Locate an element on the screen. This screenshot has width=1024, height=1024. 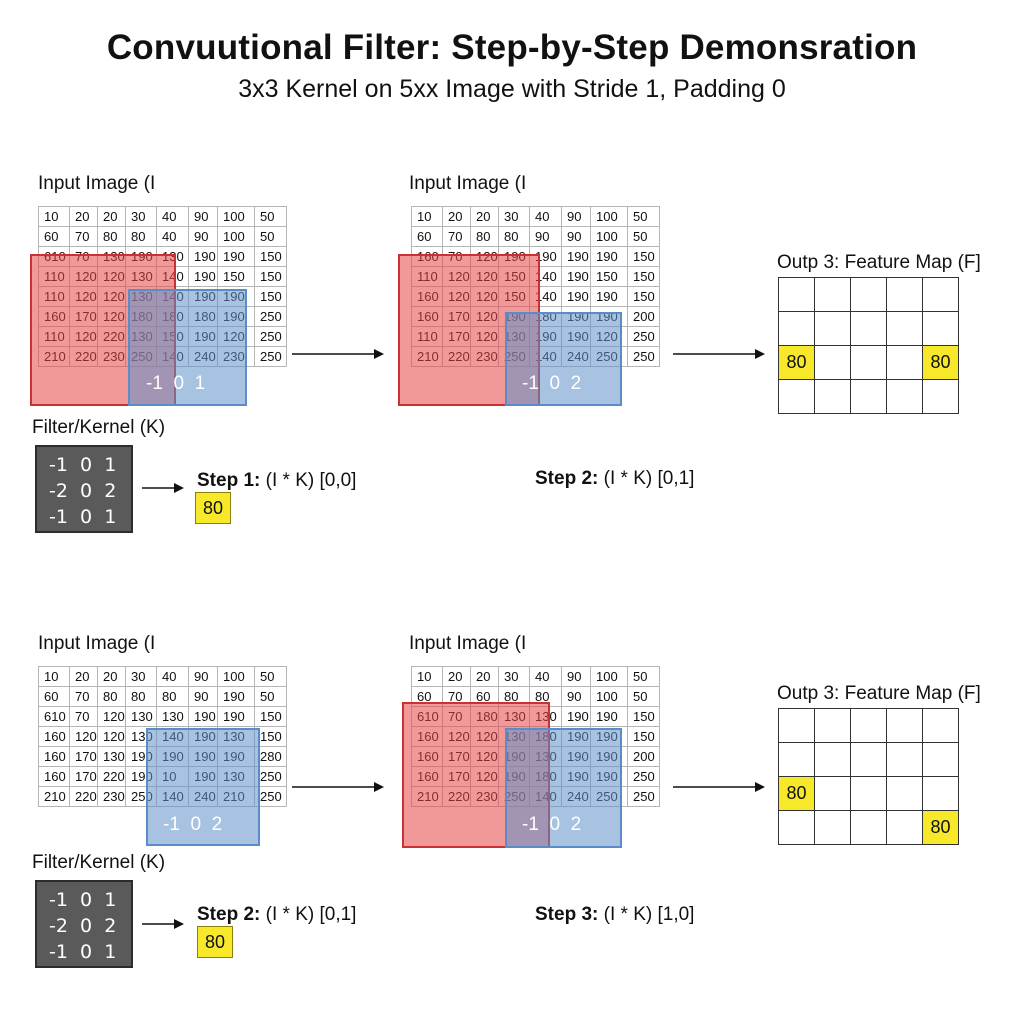
feature-map-cell: 80 is located at coordinates (796, 362).